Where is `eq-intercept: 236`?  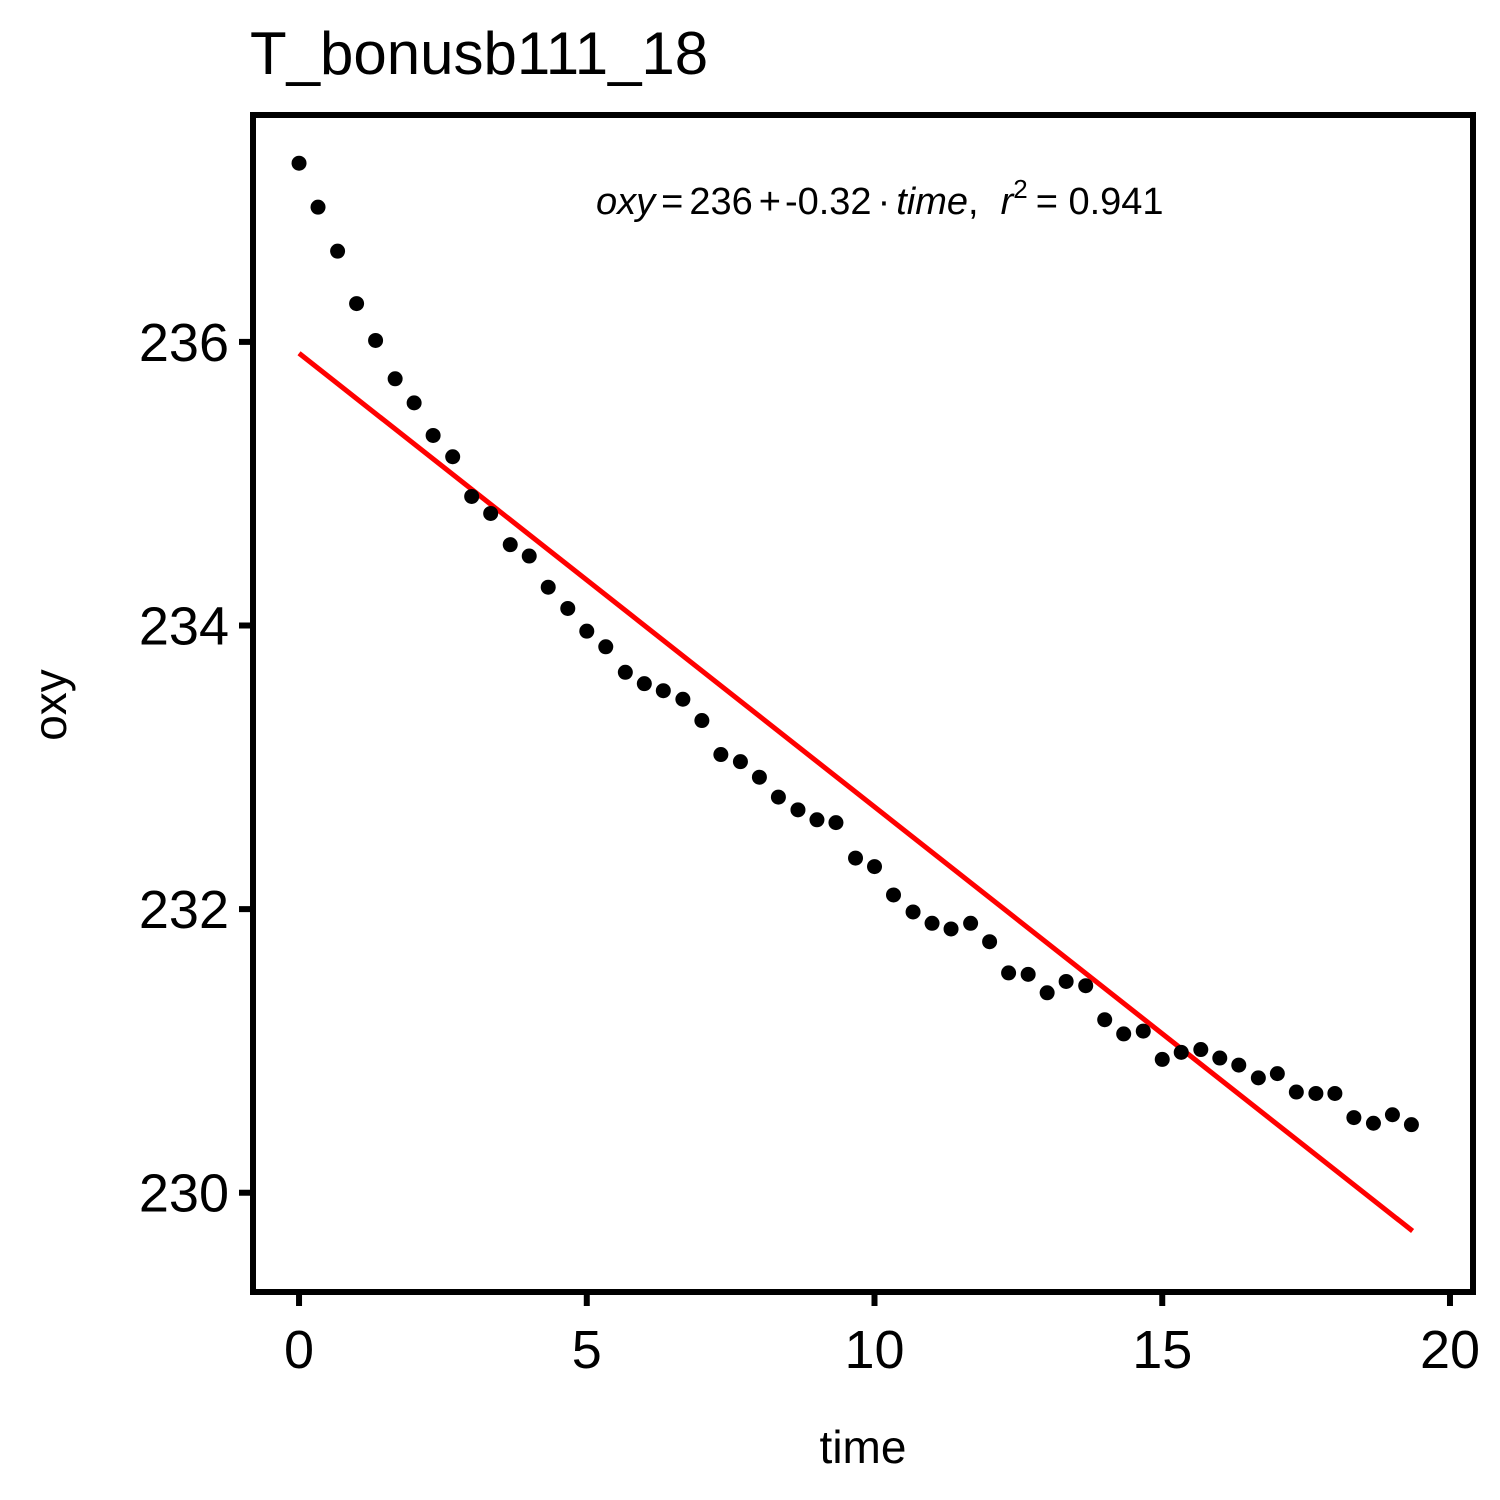 eq-intercept: 236 is located at coordinates (720, 202).